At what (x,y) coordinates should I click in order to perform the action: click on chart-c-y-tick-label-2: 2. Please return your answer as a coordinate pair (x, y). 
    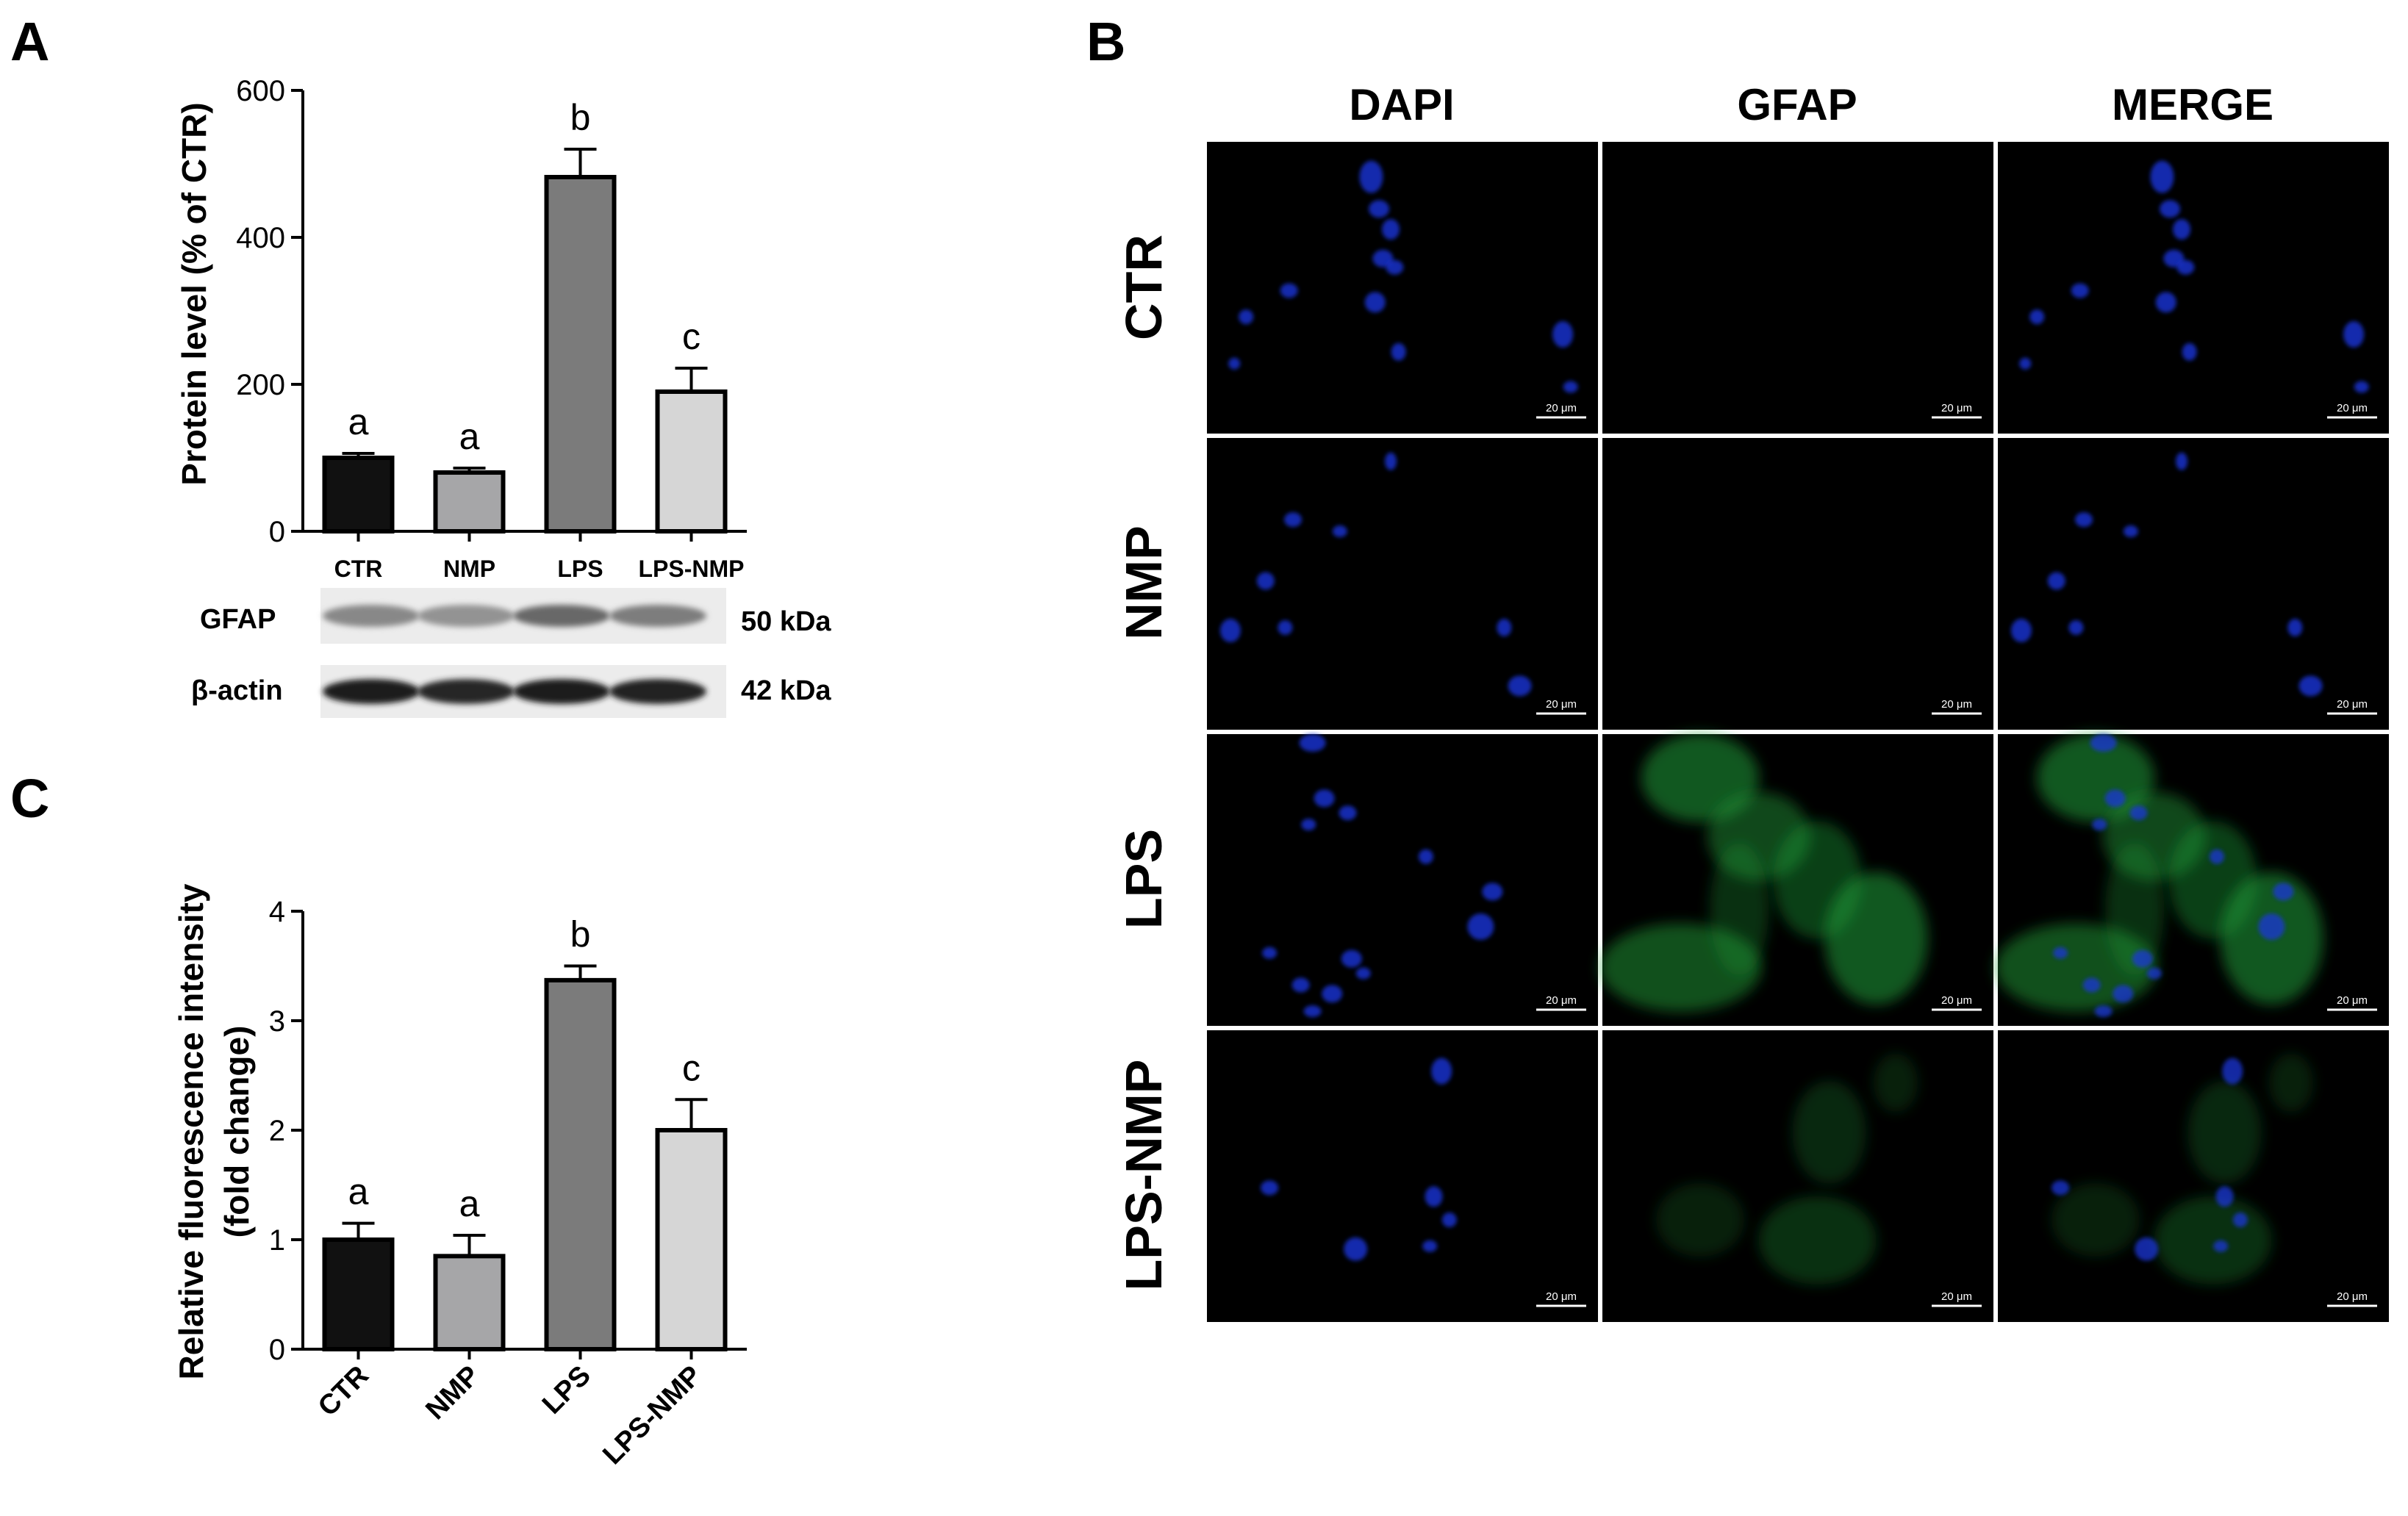
    Looking at the image, I should click on (277, 1131).